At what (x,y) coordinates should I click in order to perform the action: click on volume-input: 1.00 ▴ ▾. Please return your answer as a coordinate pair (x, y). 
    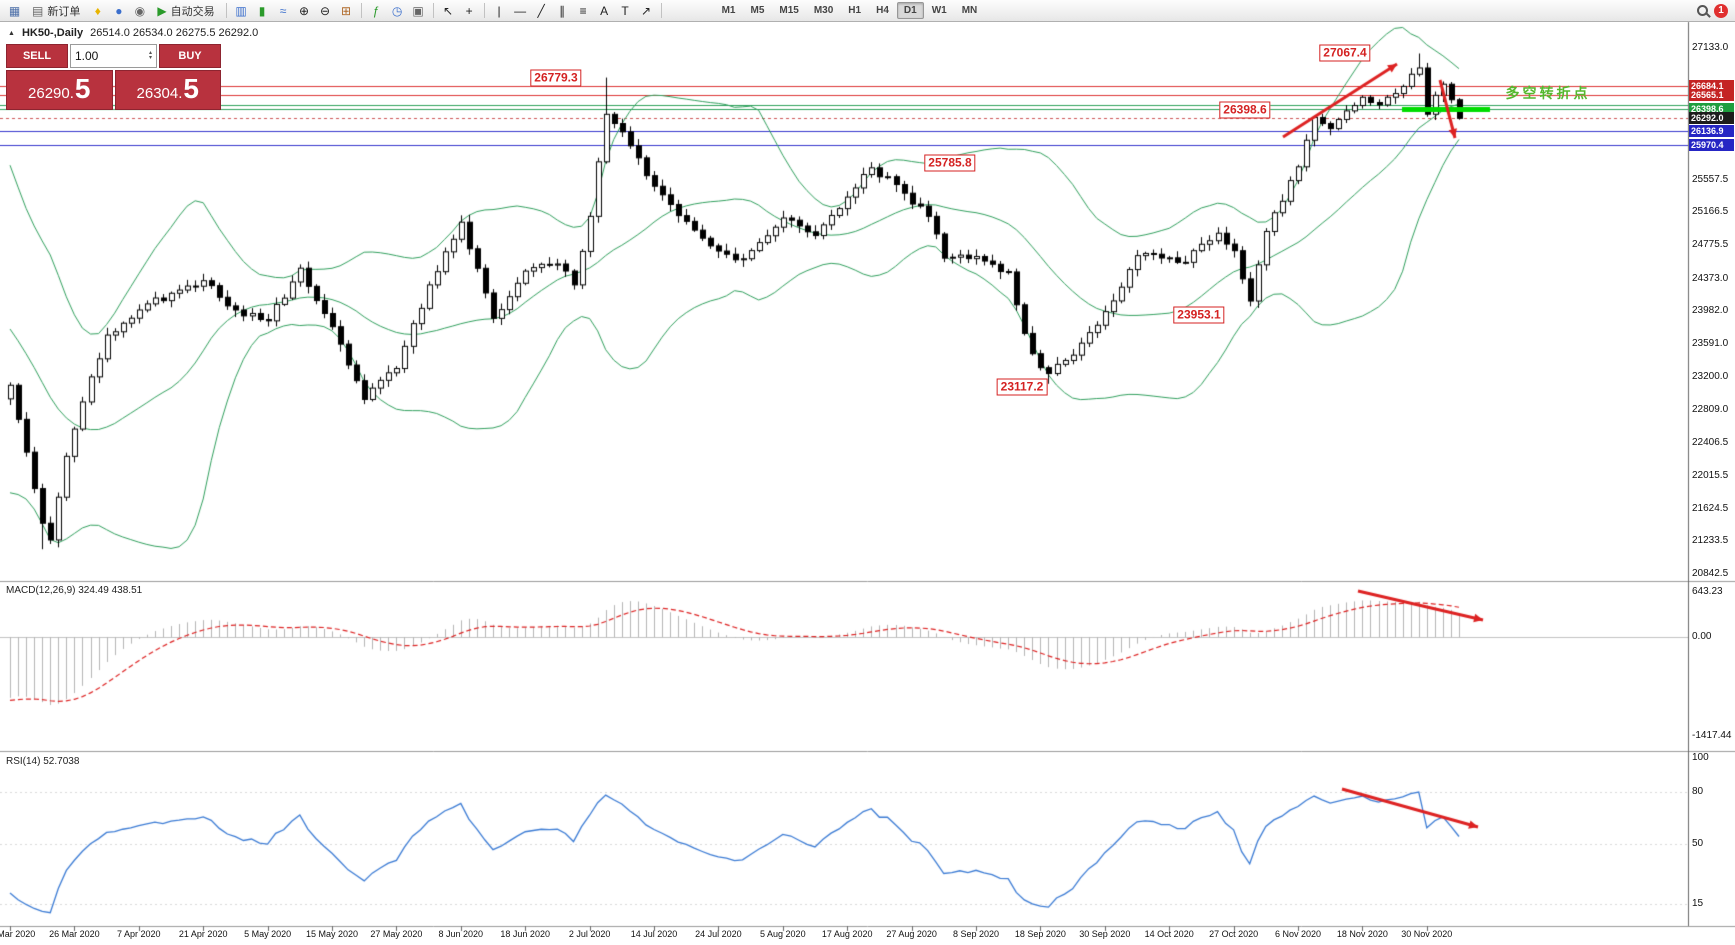
    Looking at the image, I should click on (113, 56).